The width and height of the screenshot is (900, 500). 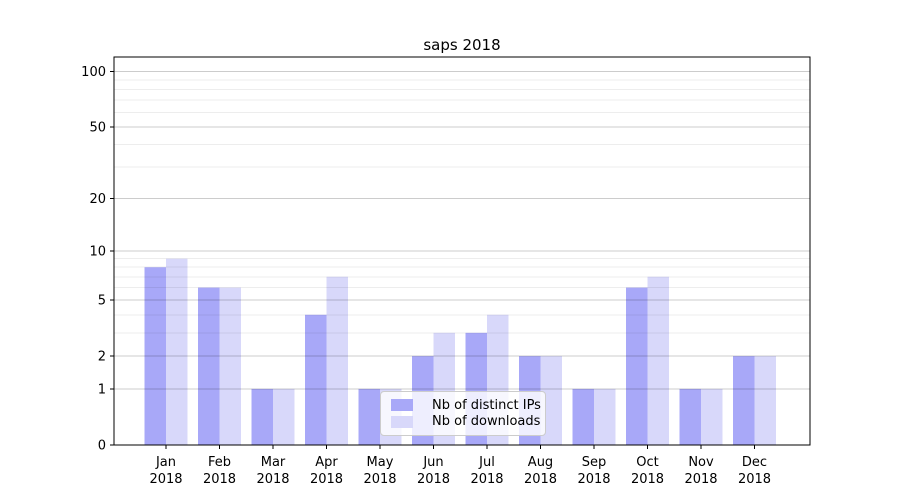 What do you see at coordinates (102, 301) in the screenshot?
I see `y-tick-label: 5` at bounding box center [102, 301].